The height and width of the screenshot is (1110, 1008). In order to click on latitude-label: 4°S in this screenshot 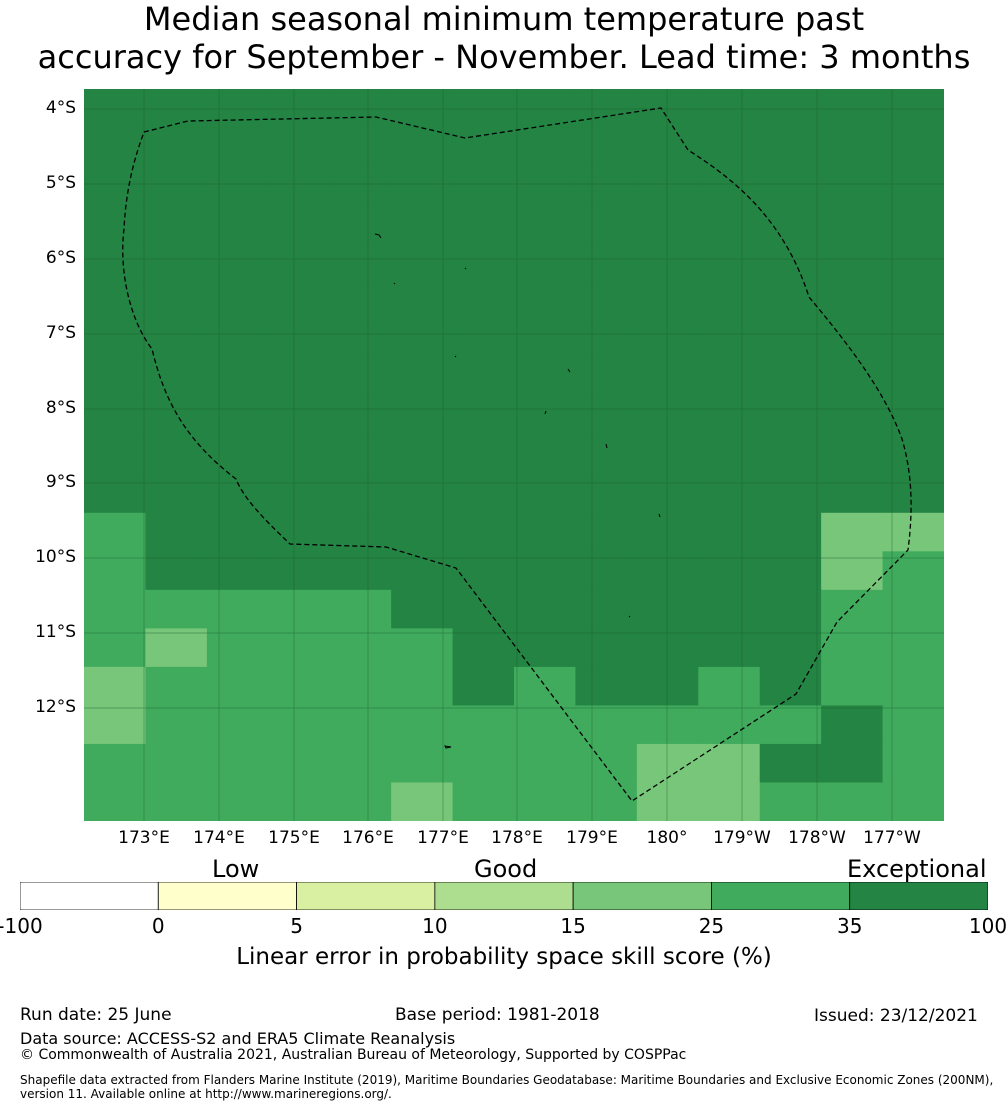, I will do `click(60, 108)`.